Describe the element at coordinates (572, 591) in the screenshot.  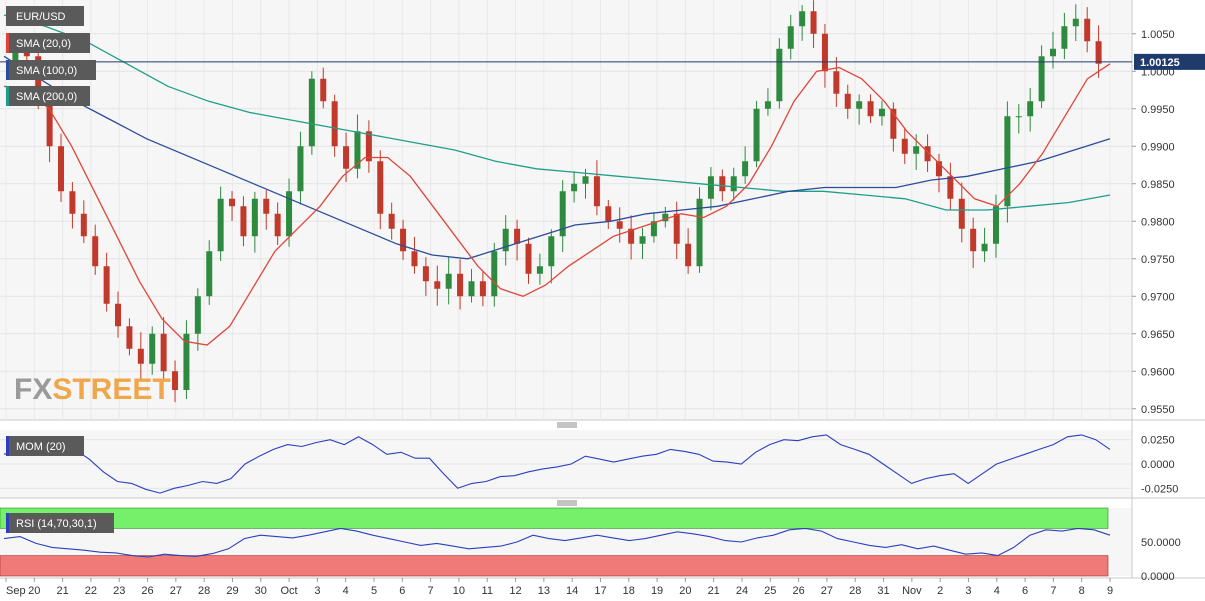
I see `x-tick-label: 14` at that location.